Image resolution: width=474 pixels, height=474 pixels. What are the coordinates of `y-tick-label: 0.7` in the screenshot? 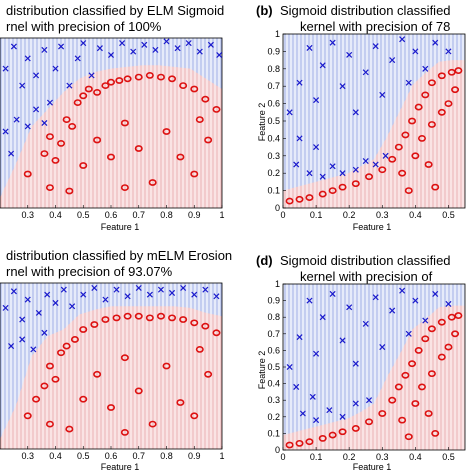 It's located at (273, 86).